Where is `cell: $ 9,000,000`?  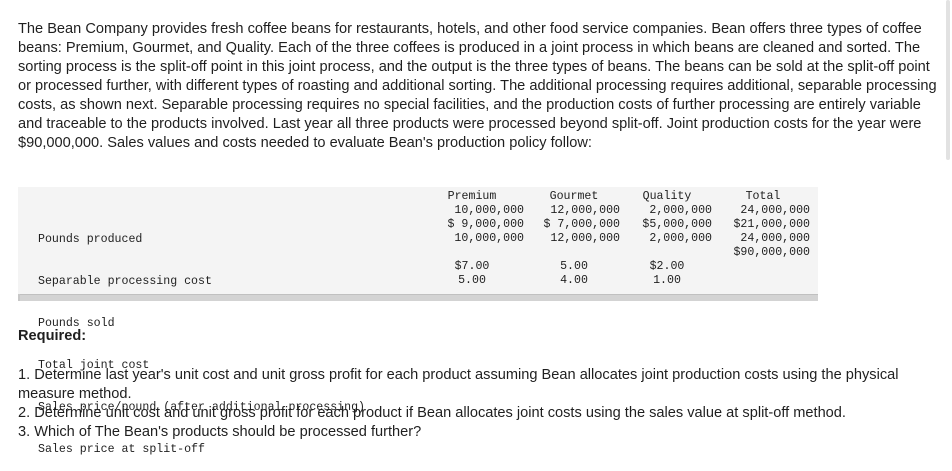 cell: $ 9,000,000 is located at coordinates (485, 224).